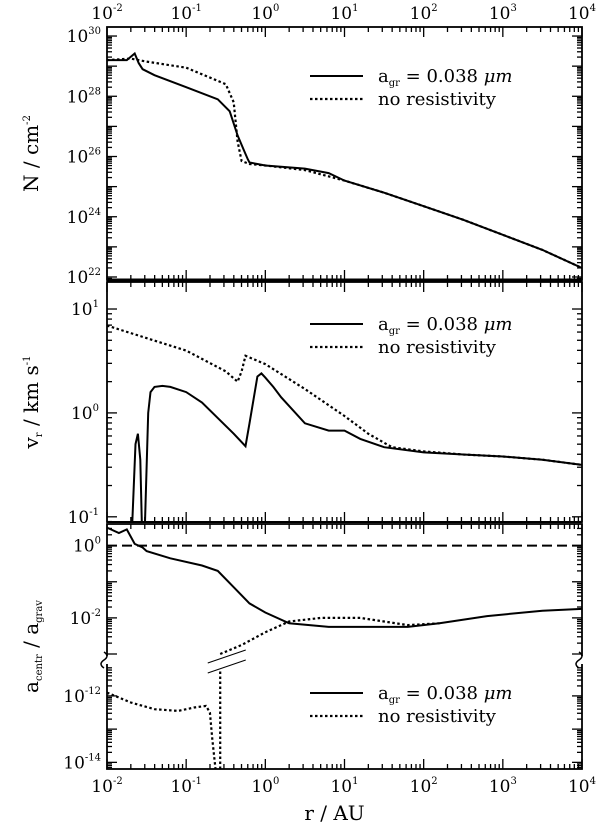 The image size is (600, 829). Describe the element at coordinates (424, 786) in the screenshot. I see `x-tick-label-bottom: 10²` at that location.